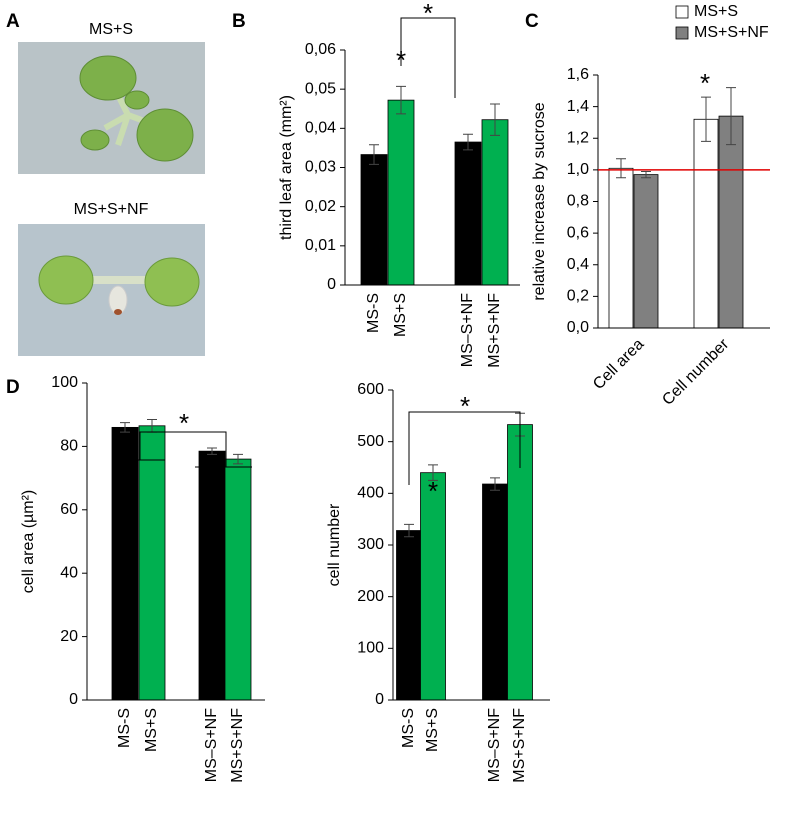 This screenshot has height=821, width=798. I want to click on y-axis-title: cell area (µm²), so click(28, 541).